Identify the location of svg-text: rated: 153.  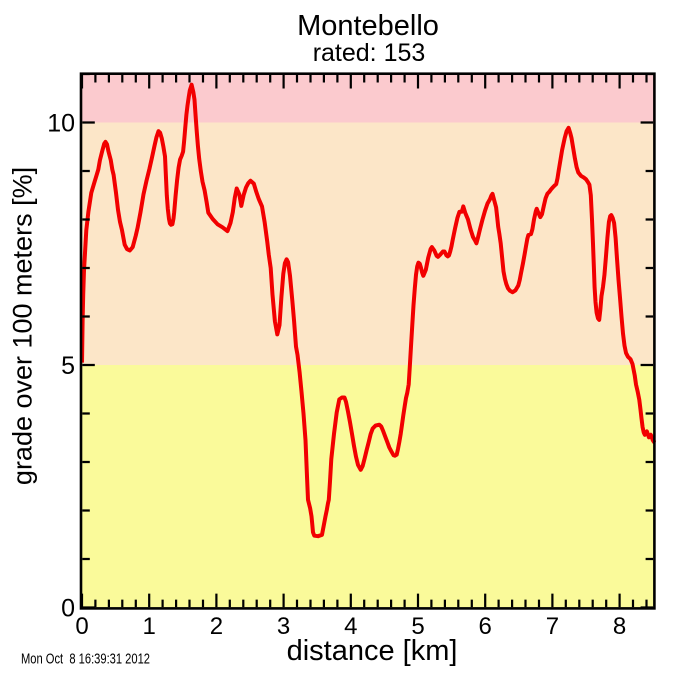
(369, 53).